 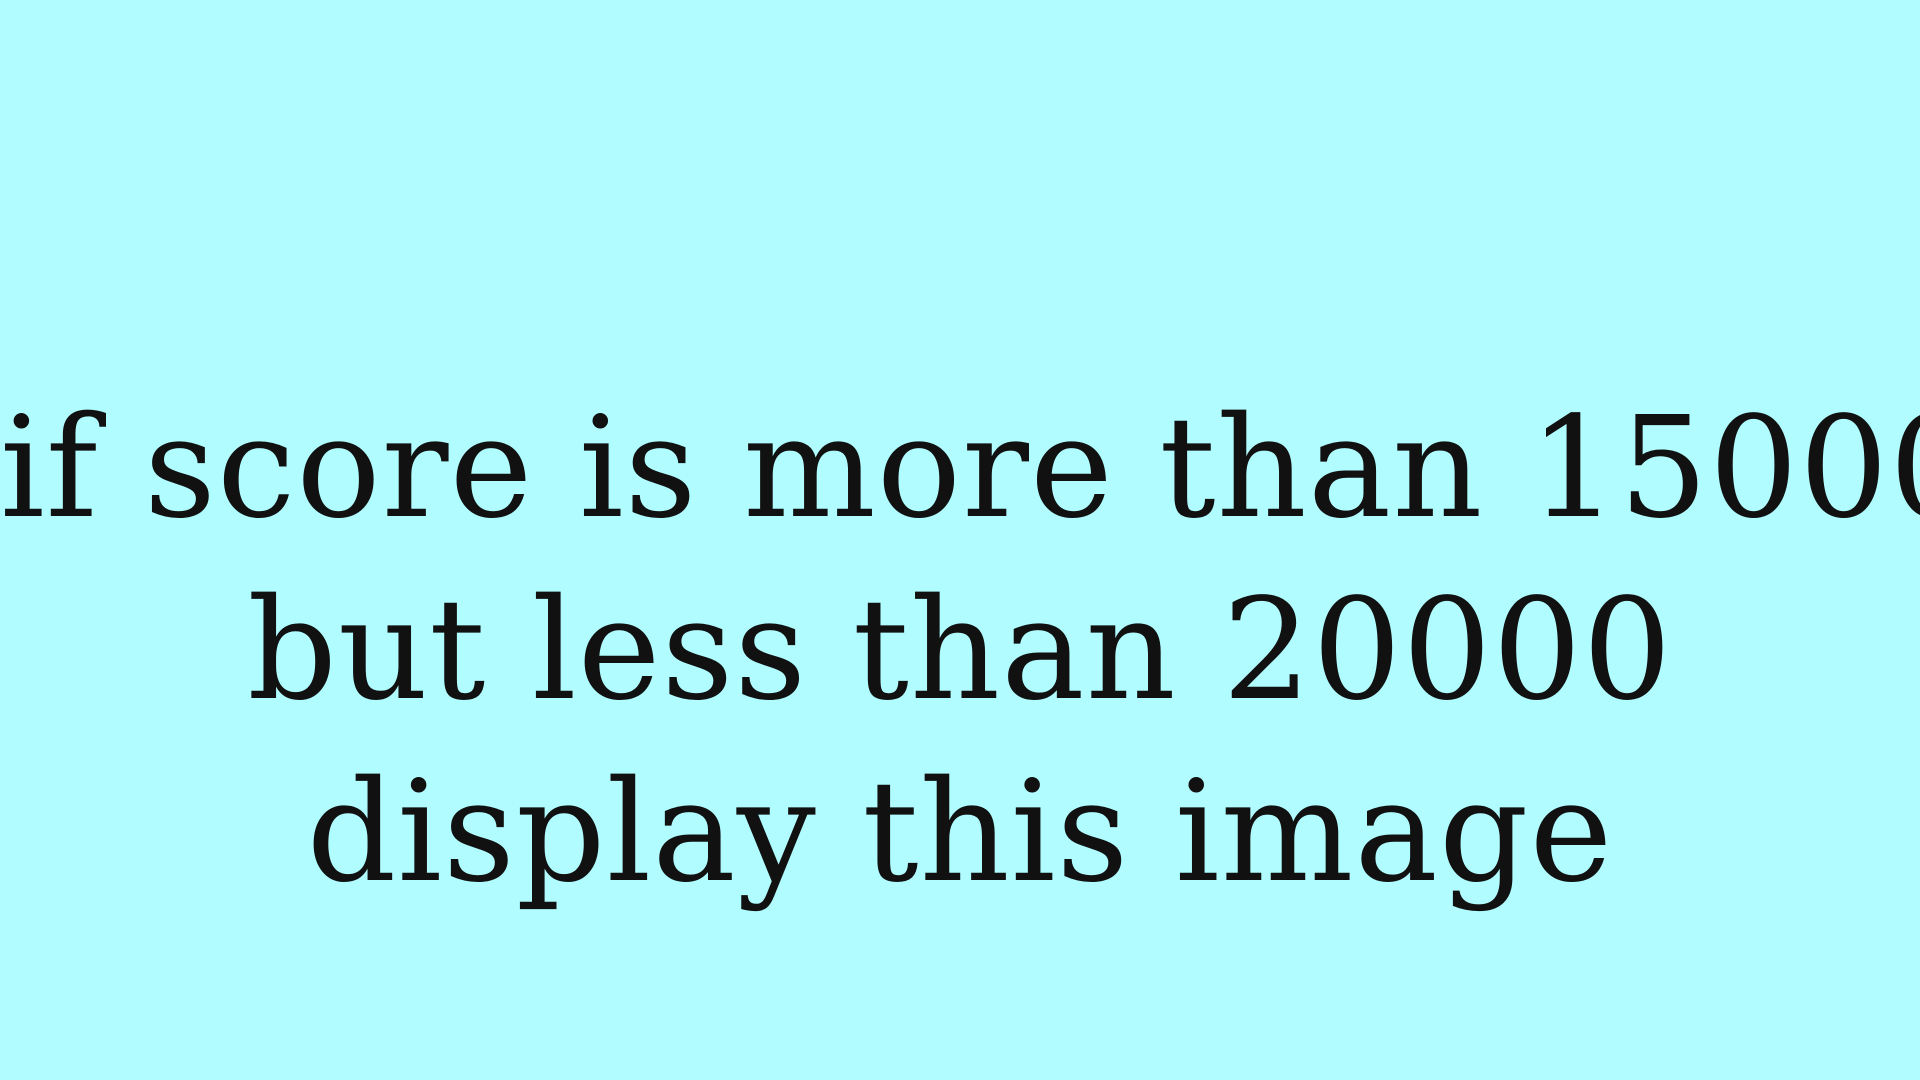 What do you see at coordinates (960, 832) in the screenshot?
I see `message-line-3: display this image` at bounding box center [960, 832].